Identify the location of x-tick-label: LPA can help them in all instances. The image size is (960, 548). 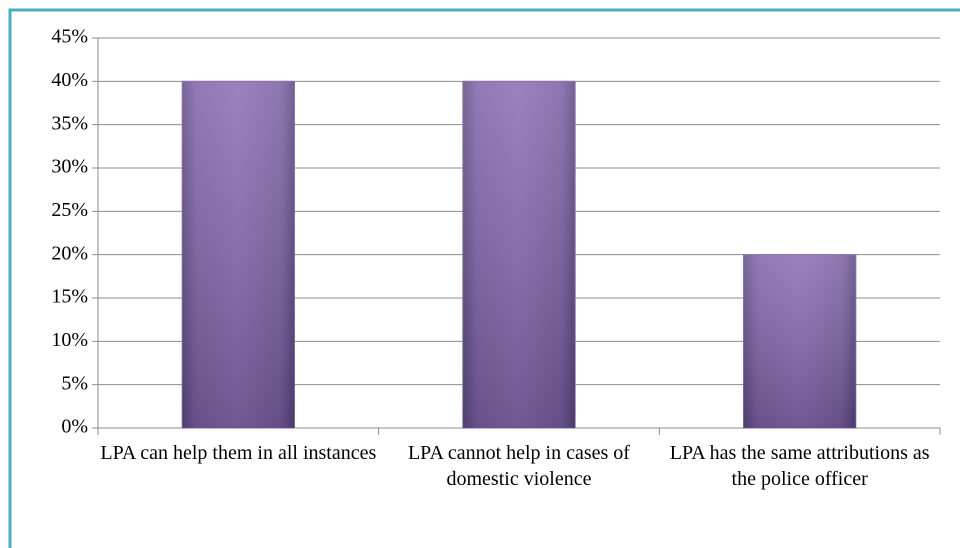
(238, 453).